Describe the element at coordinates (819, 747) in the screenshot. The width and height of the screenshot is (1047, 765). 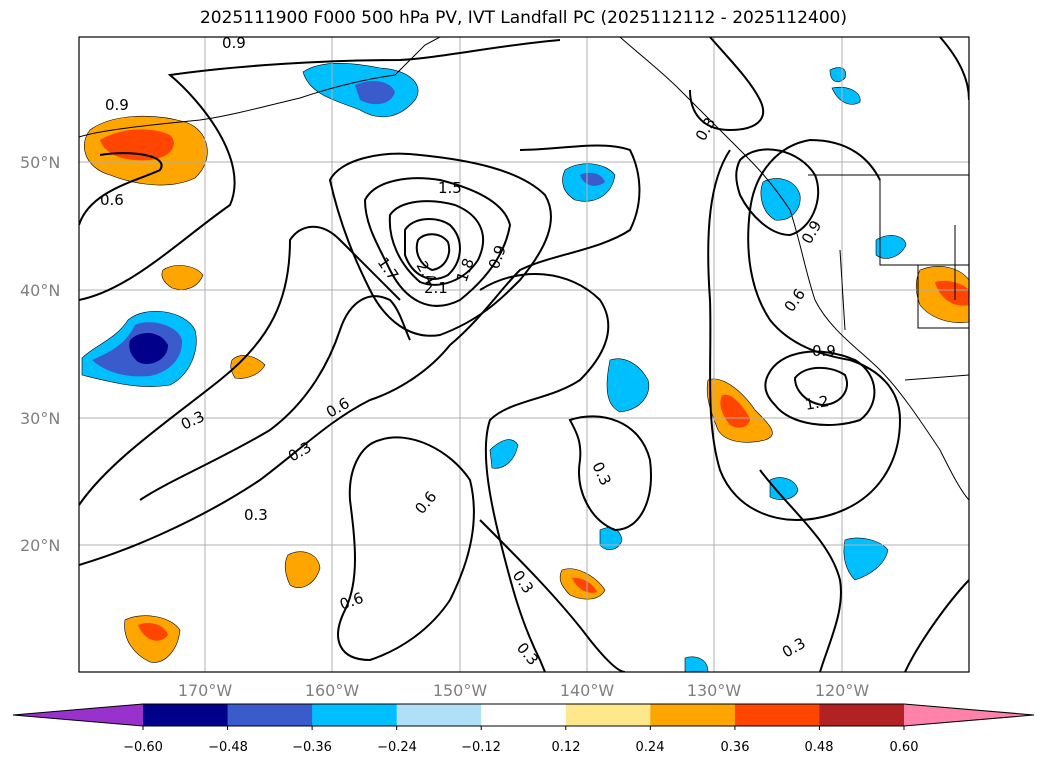
I see `colorbar-tick-label: 0.48` at that location.